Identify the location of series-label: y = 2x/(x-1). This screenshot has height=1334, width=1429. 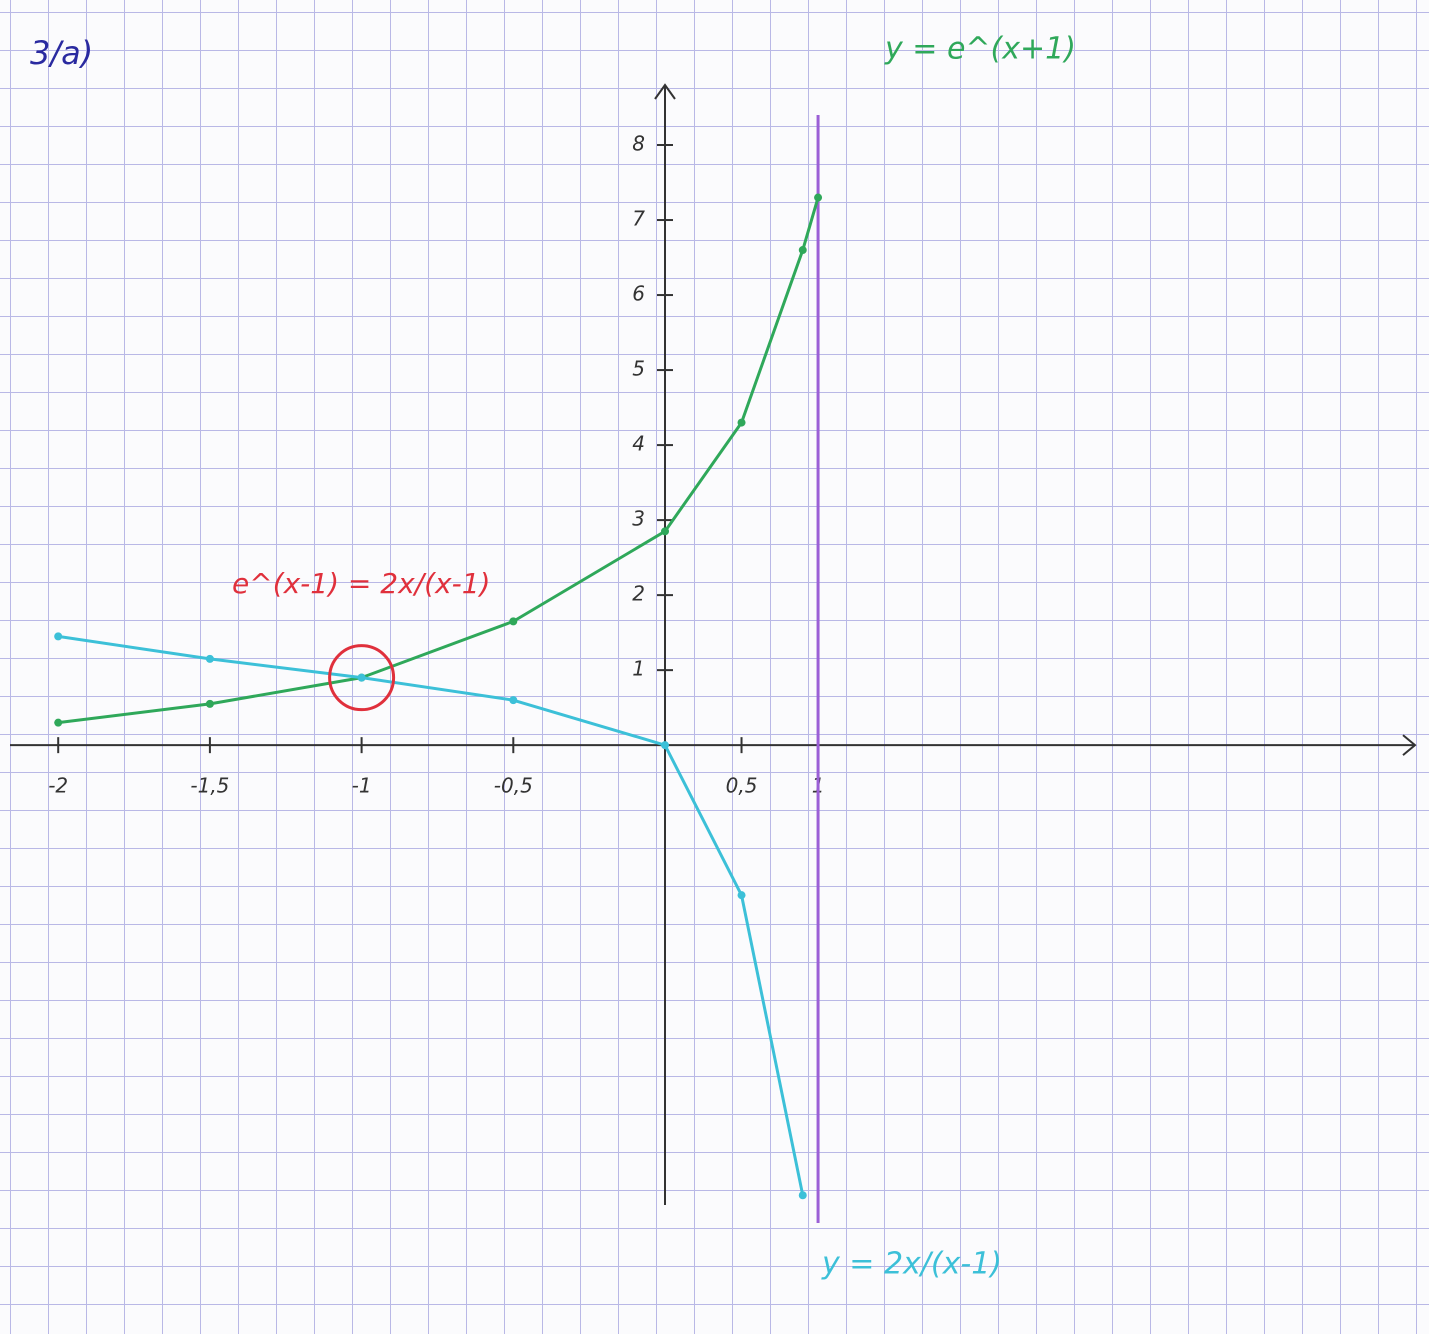
(911, 1264).